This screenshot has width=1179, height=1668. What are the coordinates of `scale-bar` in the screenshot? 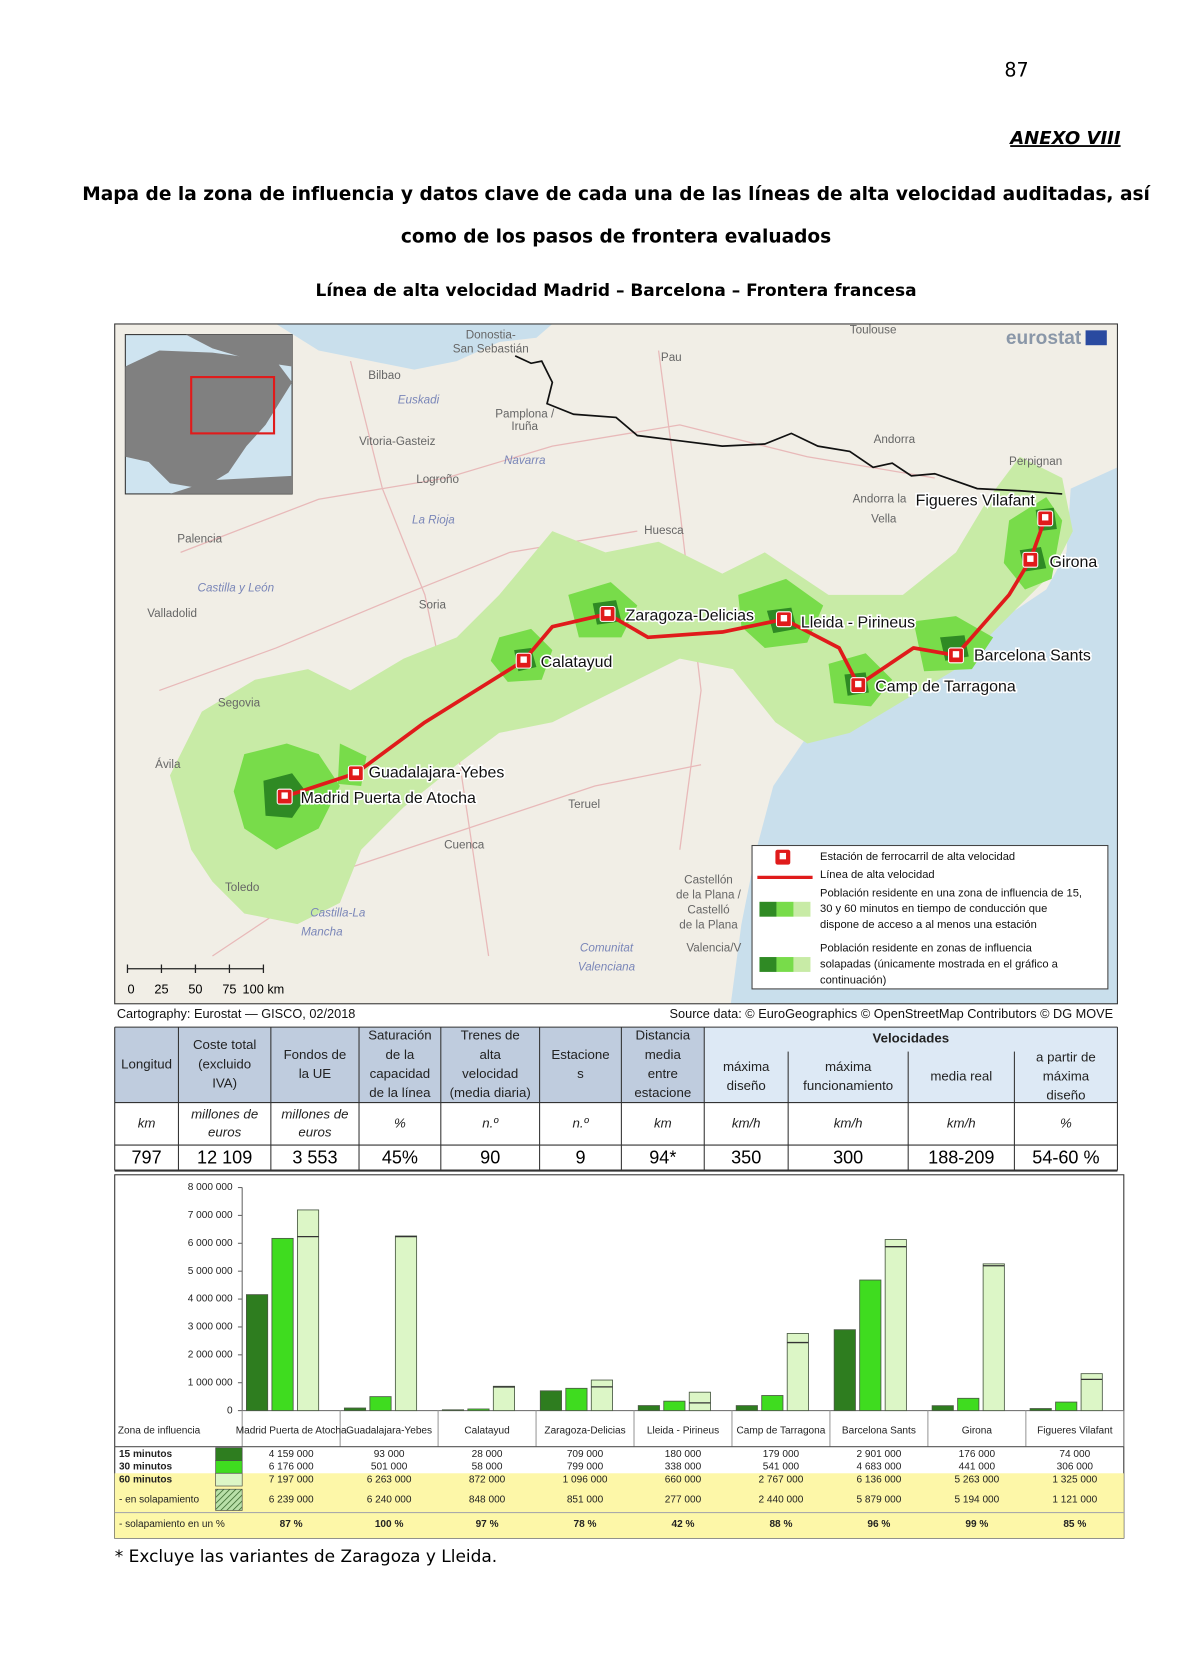 It's located at (195, 968).